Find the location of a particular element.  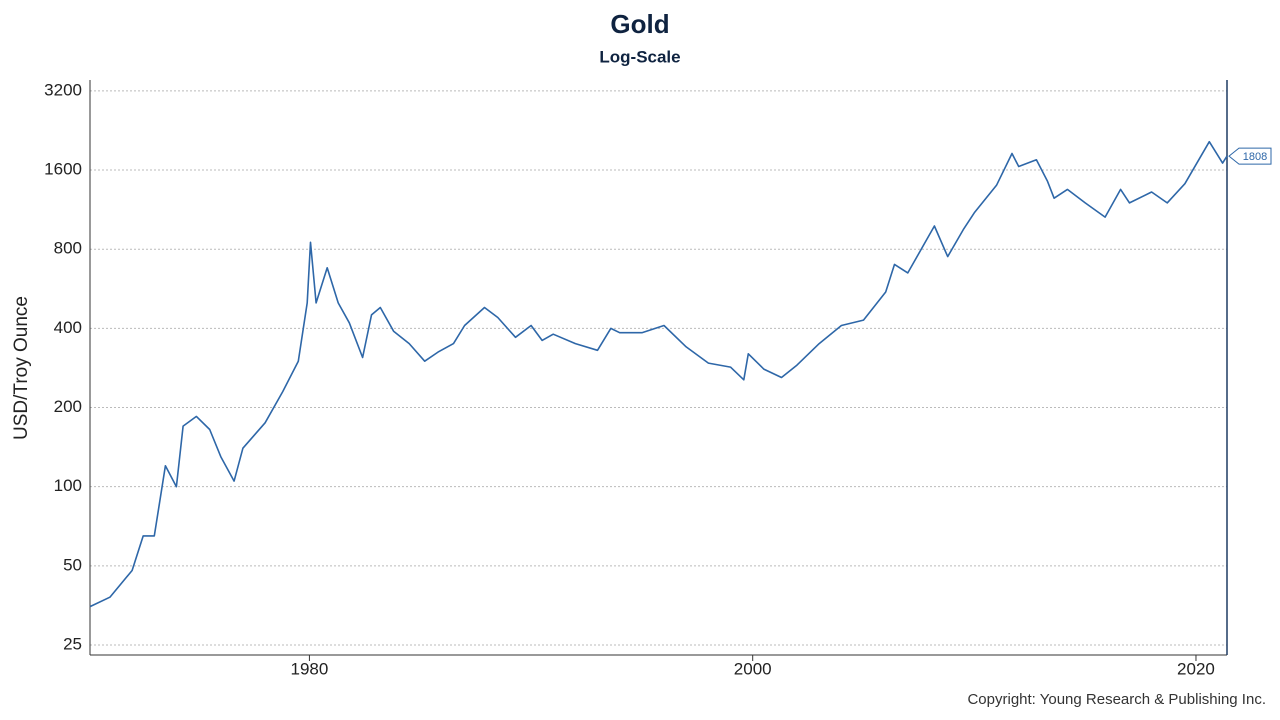

y-tick-label: 800 is located at coordinates (68, 248).